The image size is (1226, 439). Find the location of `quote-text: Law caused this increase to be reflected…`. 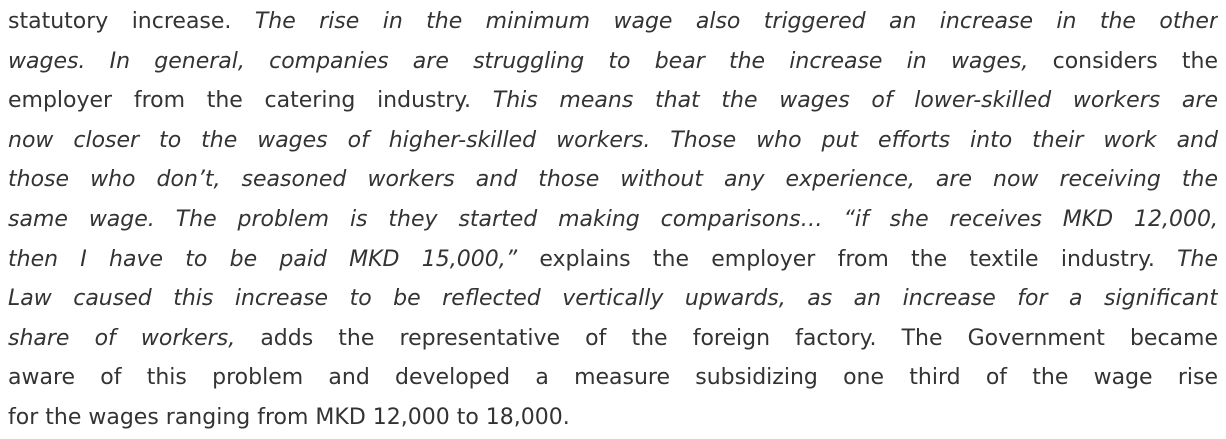

quote-text: Law caused this increase to be reflected… is located at coordinates (613, 299).